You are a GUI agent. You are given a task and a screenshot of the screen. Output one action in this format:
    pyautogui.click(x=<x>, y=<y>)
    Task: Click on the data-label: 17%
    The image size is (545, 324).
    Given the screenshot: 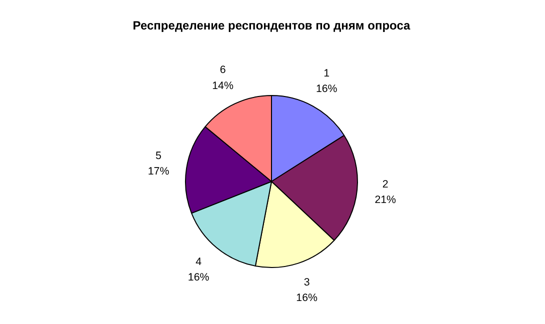 What is the action you would take?
    pyautogui.click(x=159, y=171)
    